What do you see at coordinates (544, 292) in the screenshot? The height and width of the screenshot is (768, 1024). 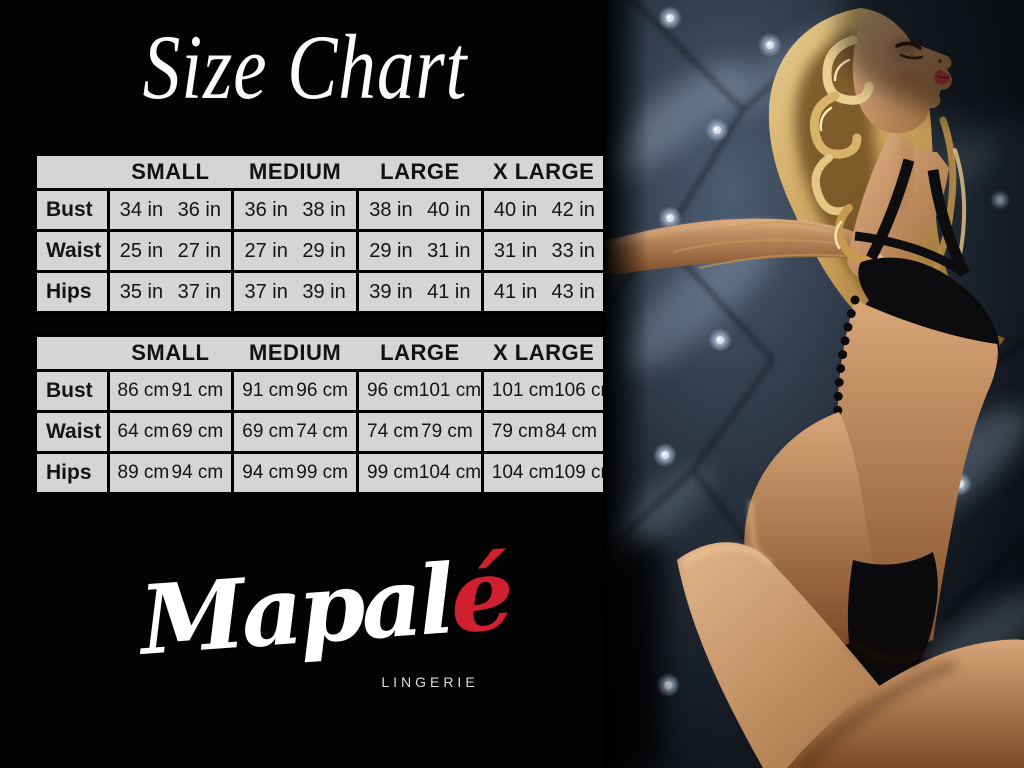 I see `size-value-cell: 41 in 43 in` at bounding box center [544, 292].